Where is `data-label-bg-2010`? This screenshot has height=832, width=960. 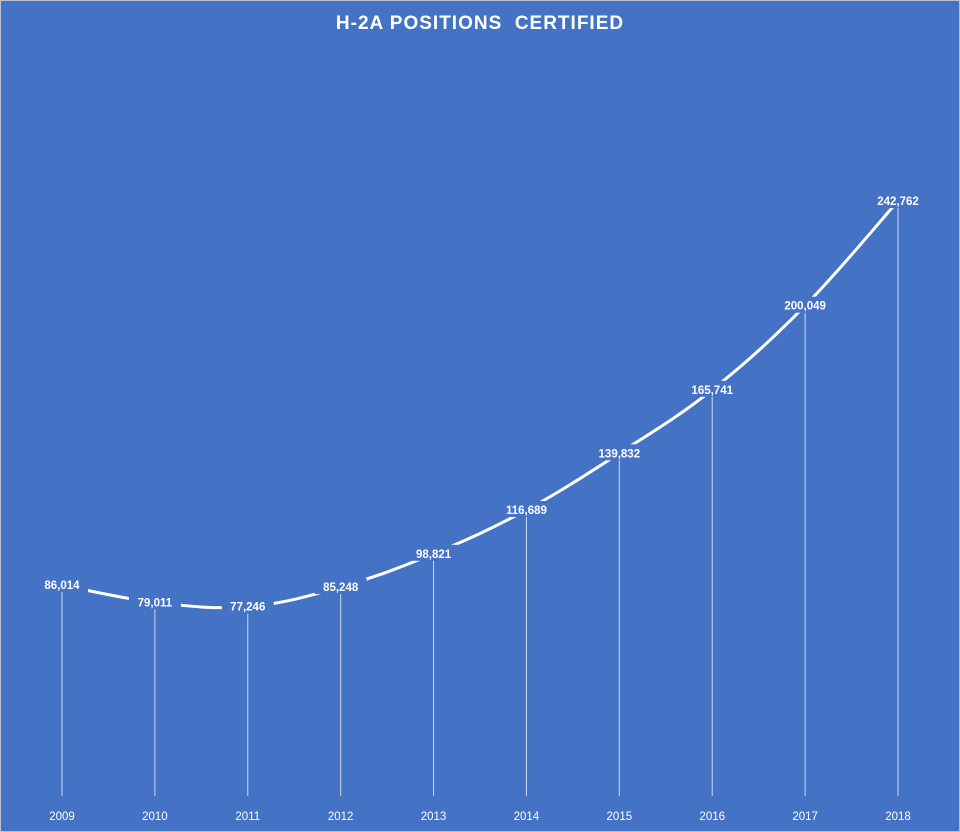
data-label-bg-2010 is located at coordinates (154, 601).